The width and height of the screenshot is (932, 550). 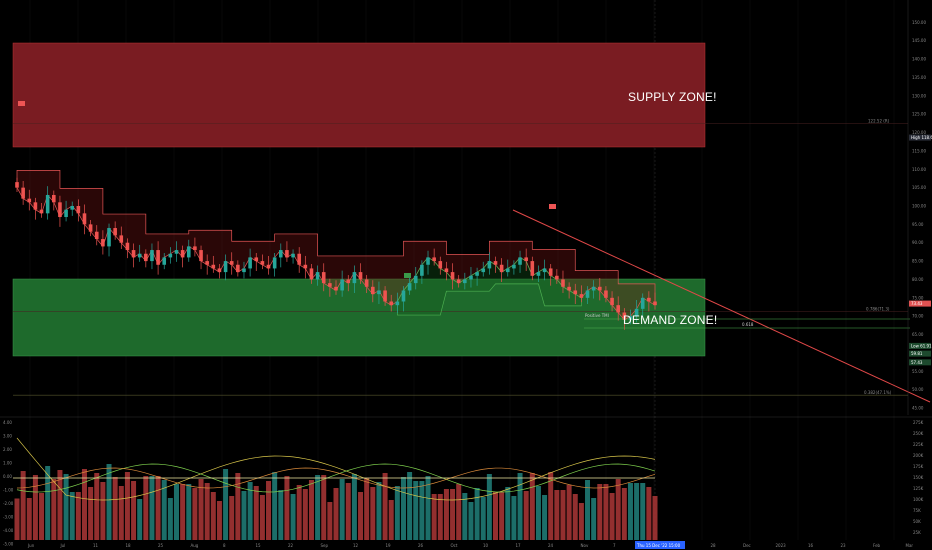 I want to click on oscillator-tick-label: 0.00, so click(x=7, y=476).